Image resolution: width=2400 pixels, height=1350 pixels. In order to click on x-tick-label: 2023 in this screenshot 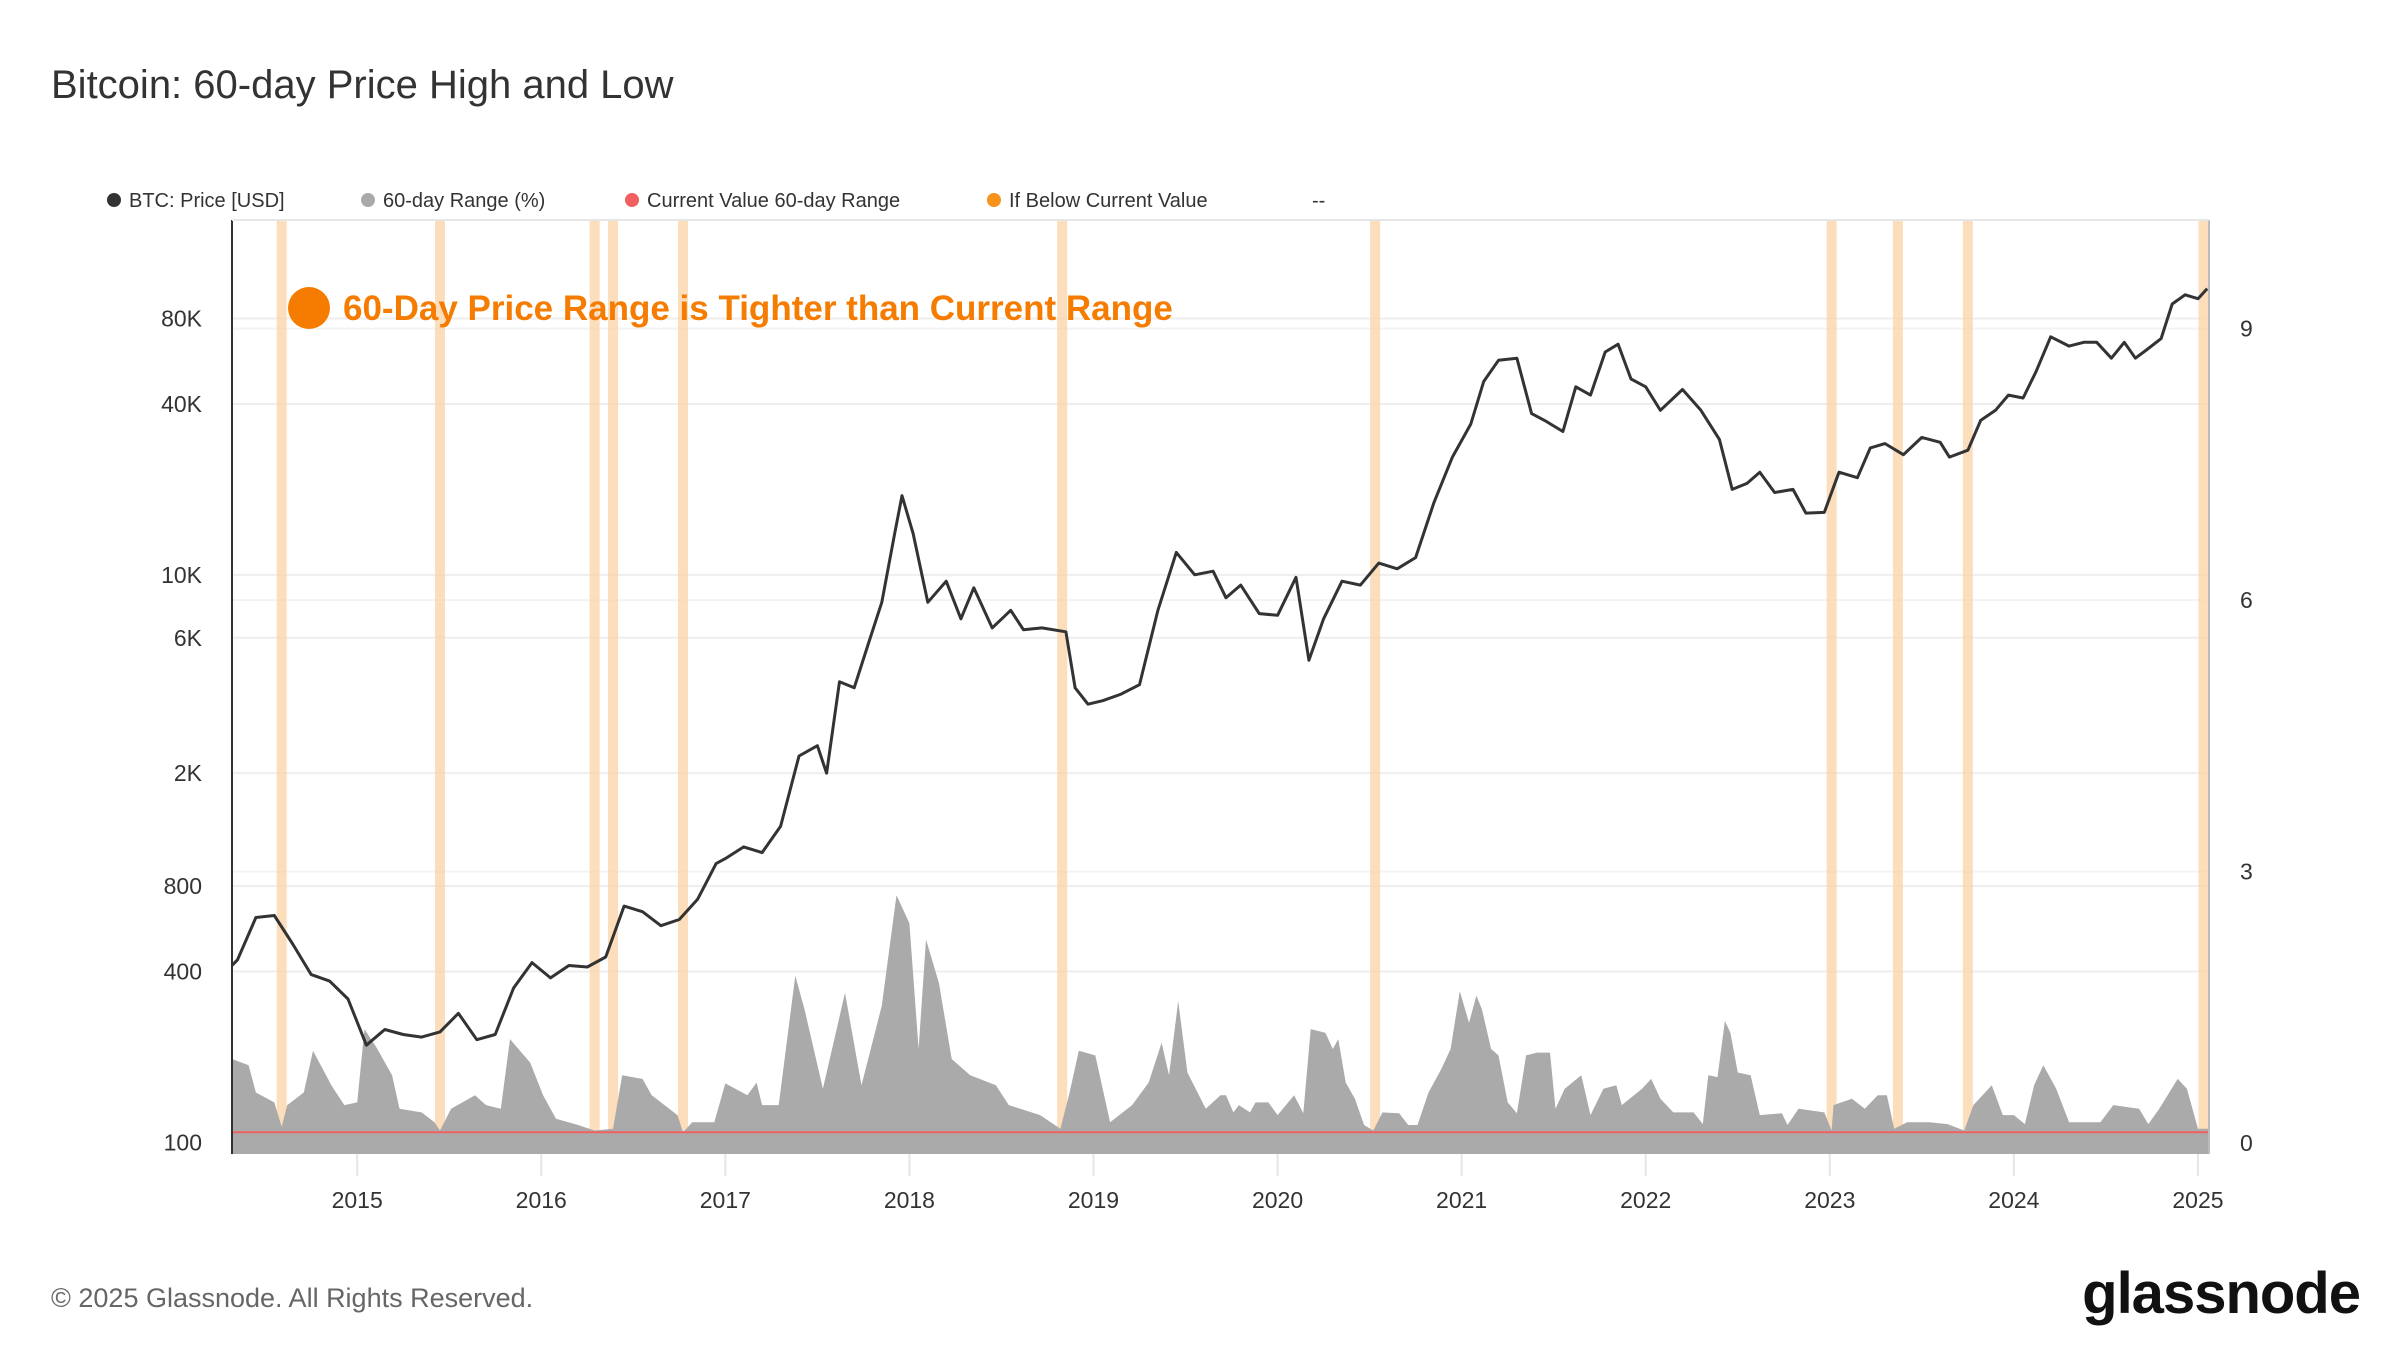, I will do `click(1829, 1200)`.